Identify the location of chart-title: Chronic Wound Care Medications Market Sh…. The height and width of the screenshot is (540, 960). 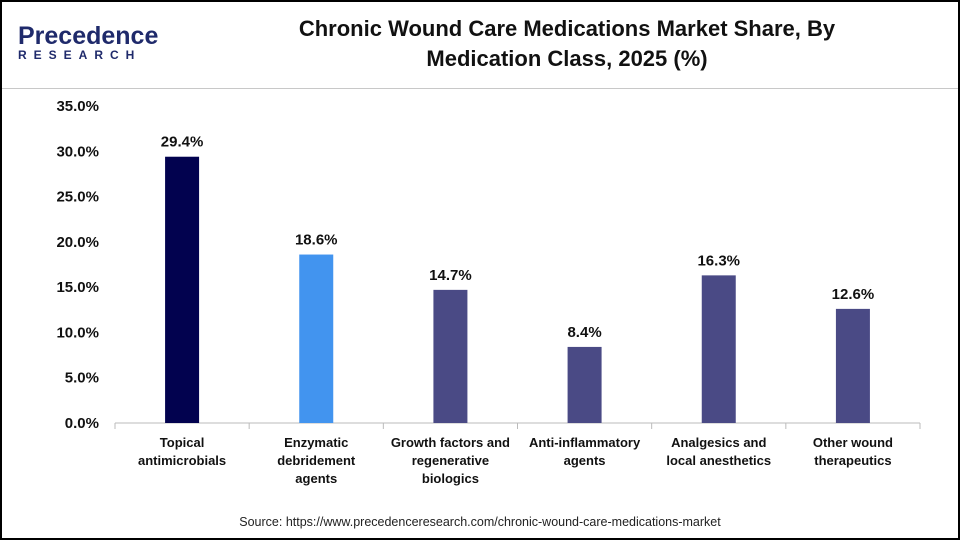
(567, 44).